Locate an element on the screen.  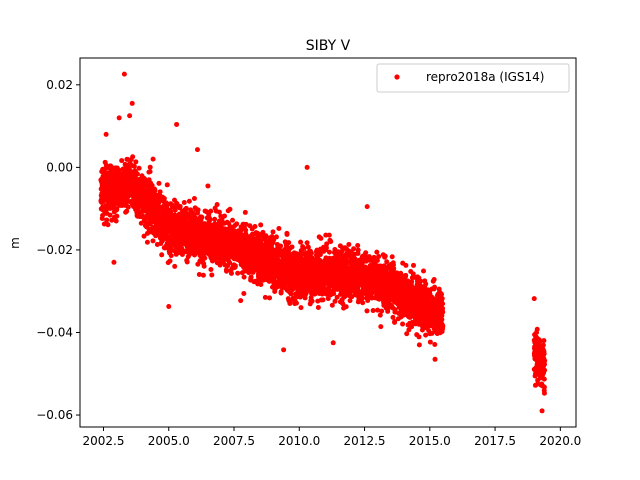
y-axis: 0.020.00−0.02−0.04−0.06 is located at coordinates (58, 250).